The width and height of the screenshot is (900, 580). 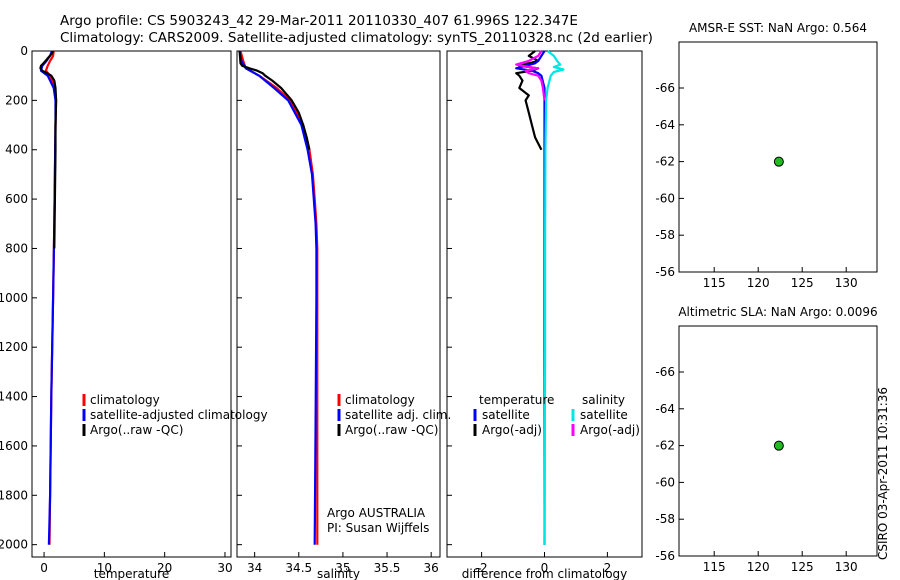 What do you see at coordinates (665, 409) in the screenshot?
I see `sla_map-ytick-label: -64` at bounding box center [665, 409].